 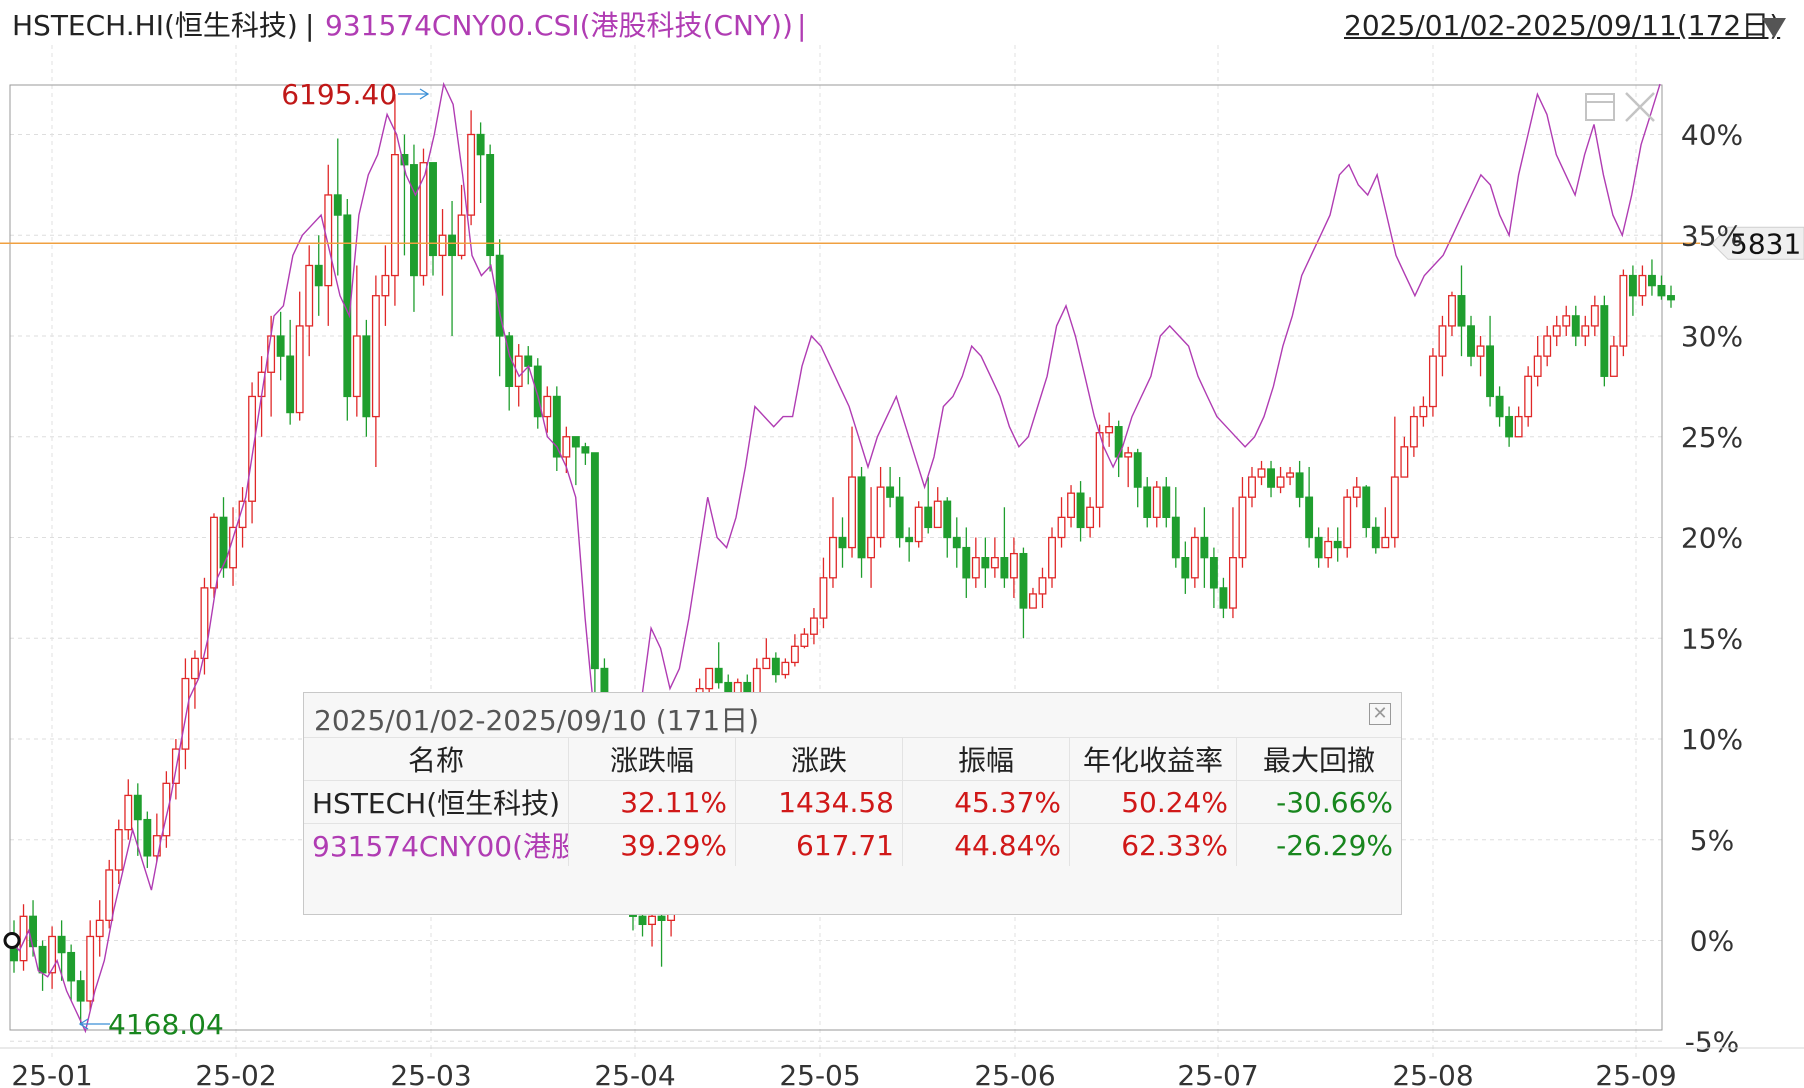 I want to click on stats-change-pct: 32.11%, so click(x=652, y=802).